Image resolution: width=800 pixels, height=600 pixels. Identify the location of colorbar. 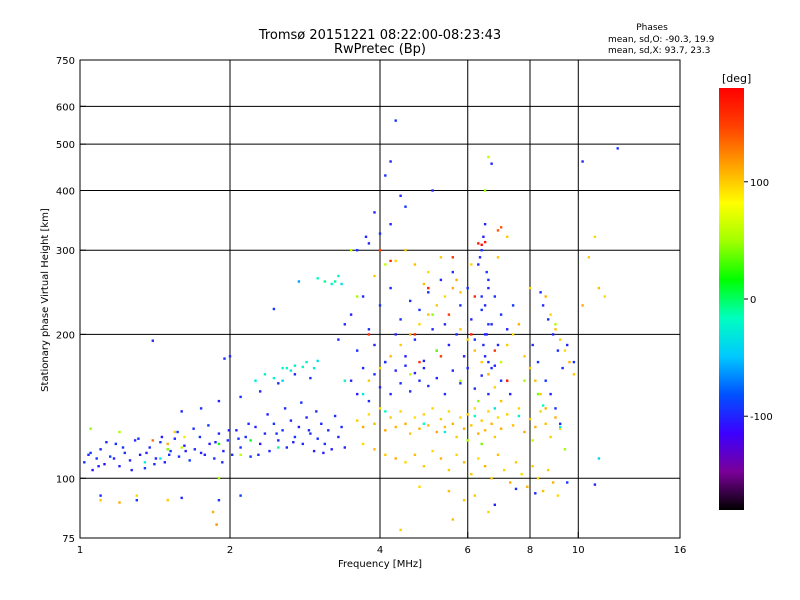
(731, 299).